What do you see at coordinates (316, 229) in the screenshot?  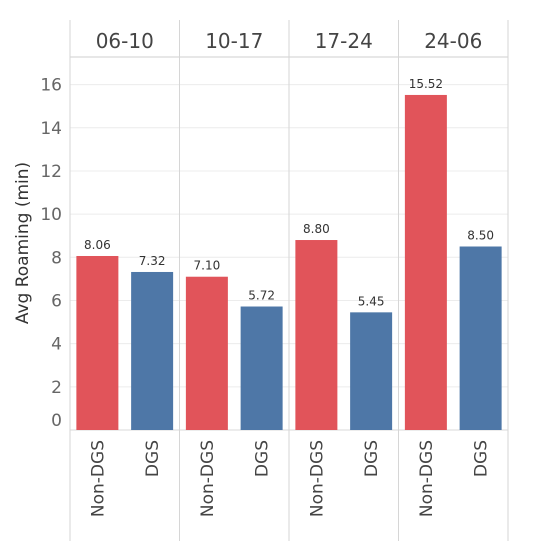 I see `data-label: 8.80` at bounding box center [316, 229].